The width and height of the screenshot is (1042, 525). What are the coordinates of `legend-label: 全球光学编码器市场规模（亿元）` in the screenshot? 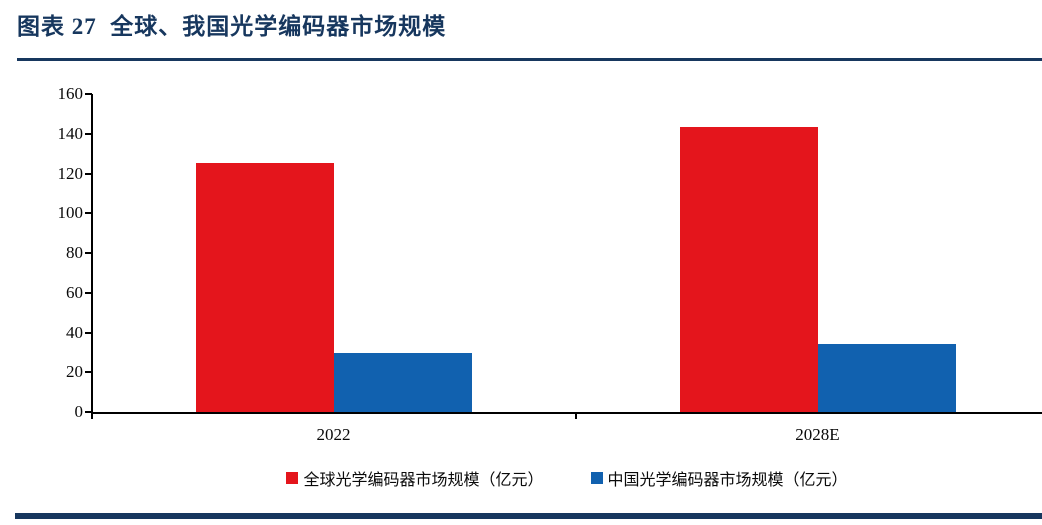 It's located at (423, 480).